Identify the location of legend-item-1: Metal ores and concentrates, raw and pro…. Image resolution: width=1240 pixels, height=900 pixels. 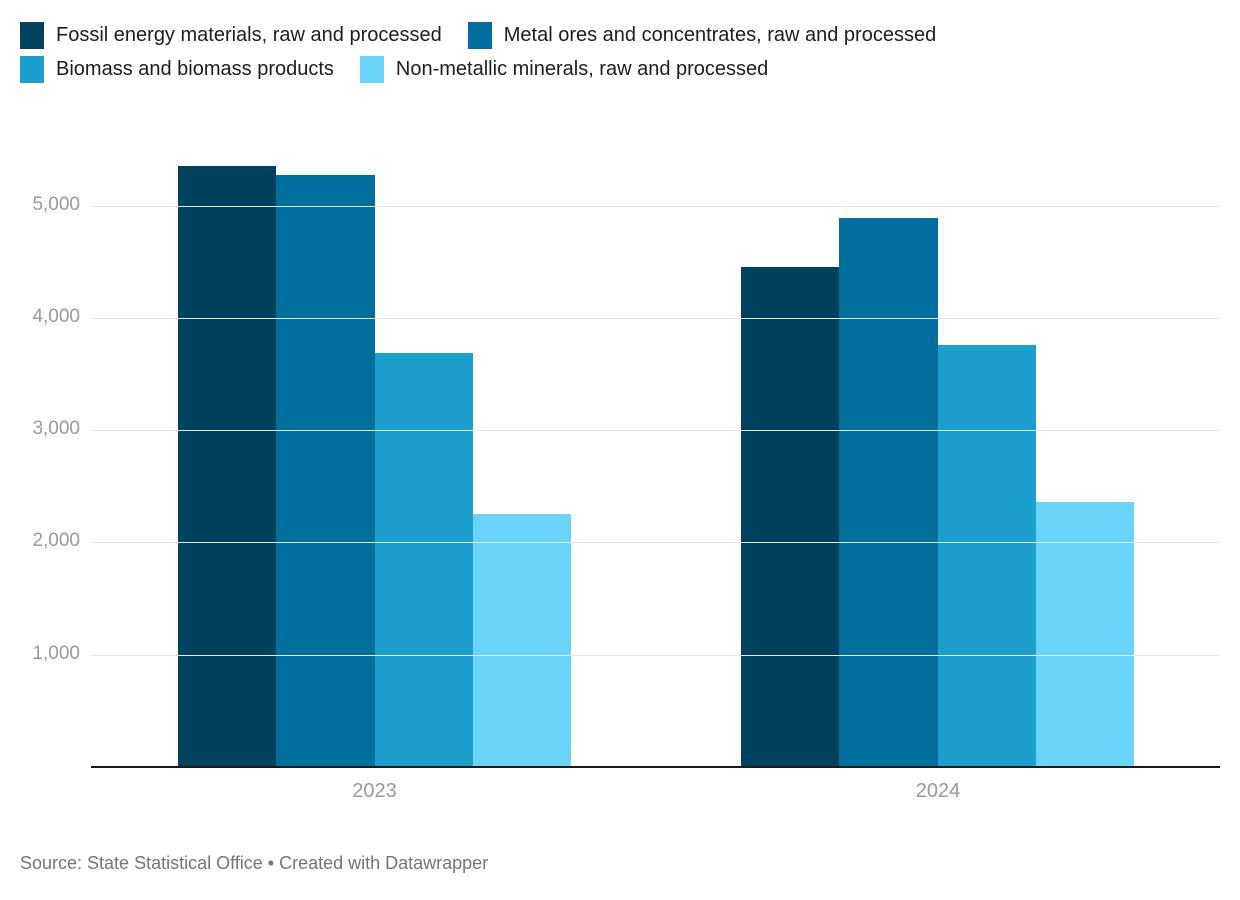
(702, 35).